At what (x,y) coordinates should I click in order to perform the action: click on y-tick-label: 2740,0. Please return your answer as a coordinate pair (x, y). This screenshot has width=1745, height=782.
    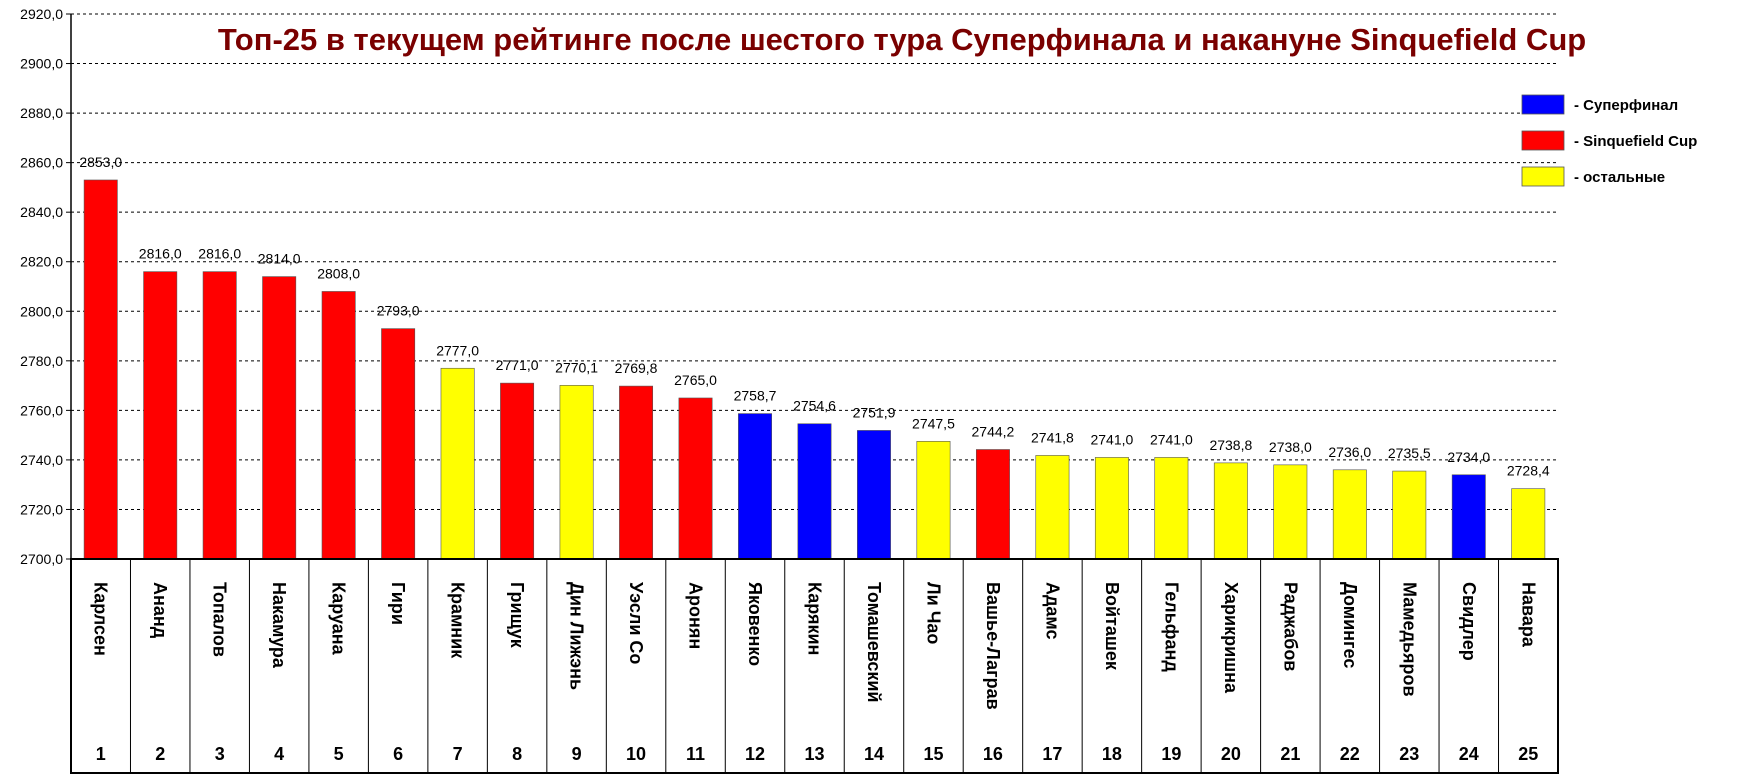
    Looking at the image, I should click on (41, 460).